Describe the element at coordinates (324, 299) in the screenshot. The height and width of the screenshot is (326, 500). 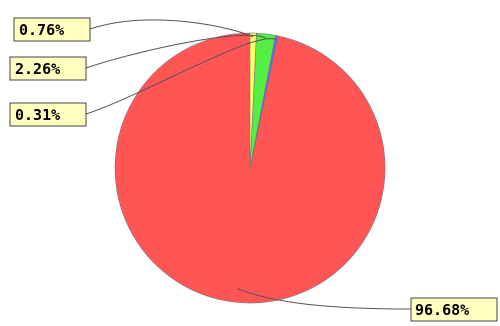
I see `leader-line-96.68%` at that location.